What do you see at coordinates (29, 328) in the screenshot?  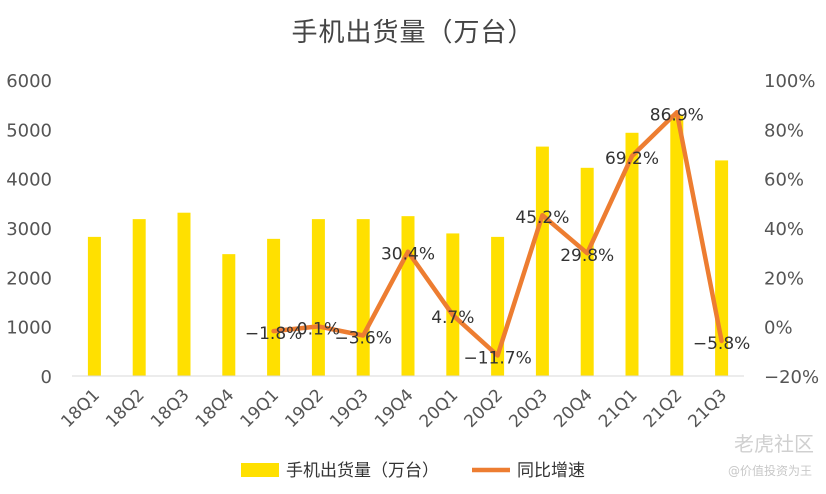 I see `y-left-tick-label: 1000` at bounding box center [29, 328].